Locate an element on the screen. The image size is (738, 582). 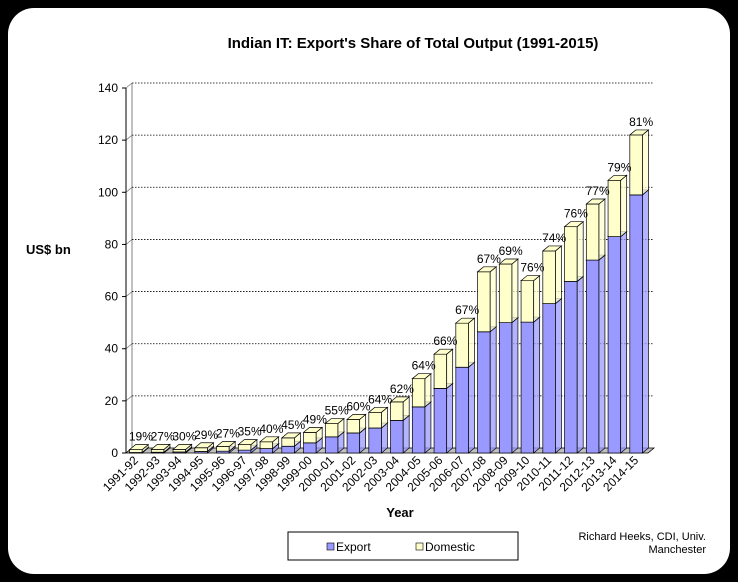
data-label: 62% is located at coordinates (402, 389).